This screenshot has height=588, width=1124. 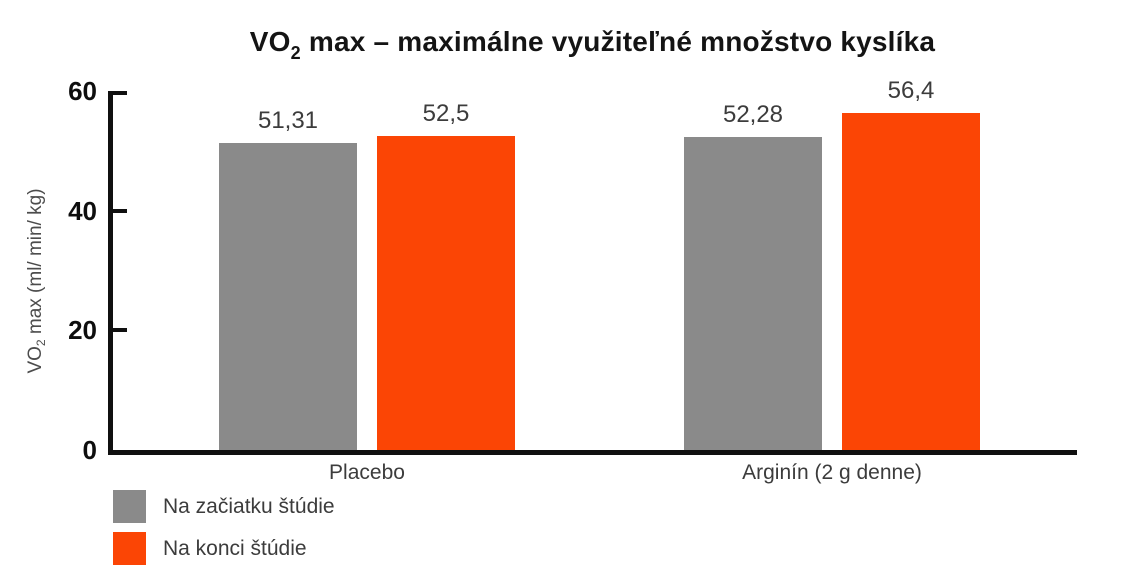 I want to click on chart-title-prefix: VO, so click(x=270, y=41).